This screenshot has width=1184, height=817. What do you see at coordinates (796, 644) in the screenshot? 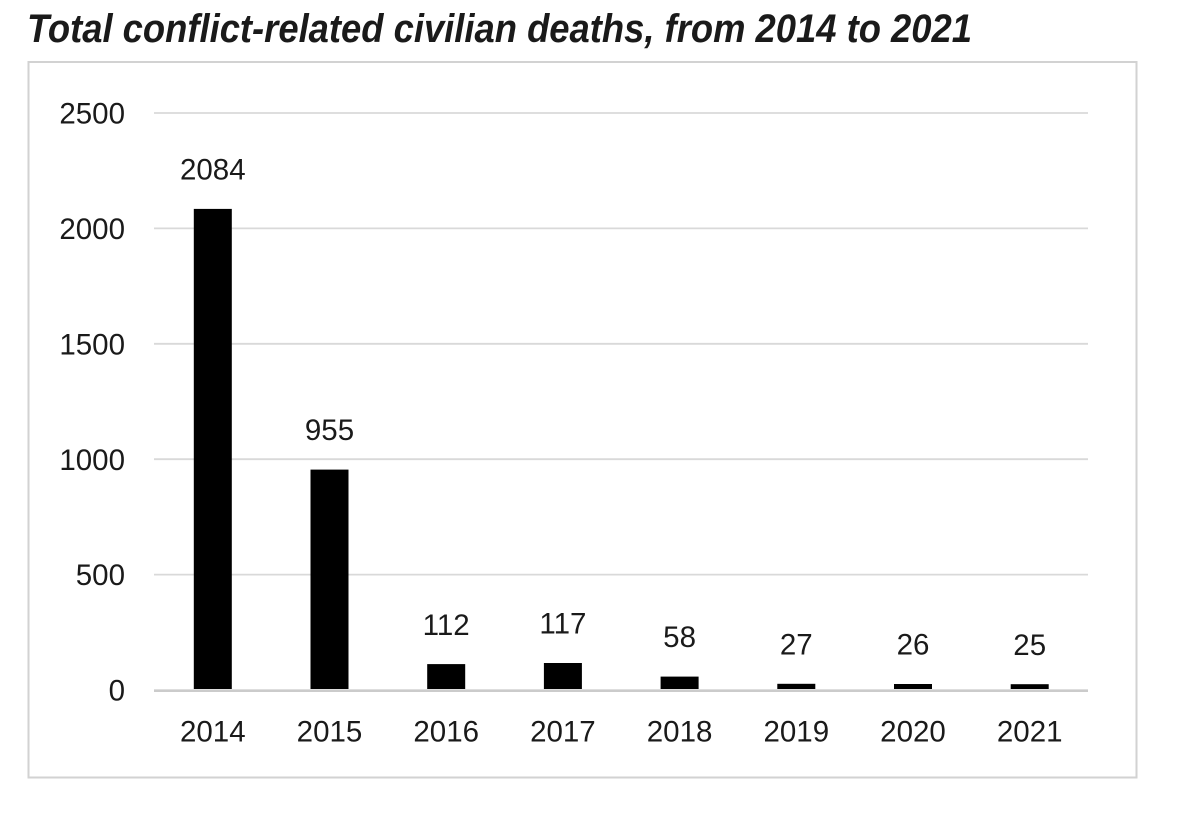
I see `svg-text: 27` at bounding box center [796, 644].